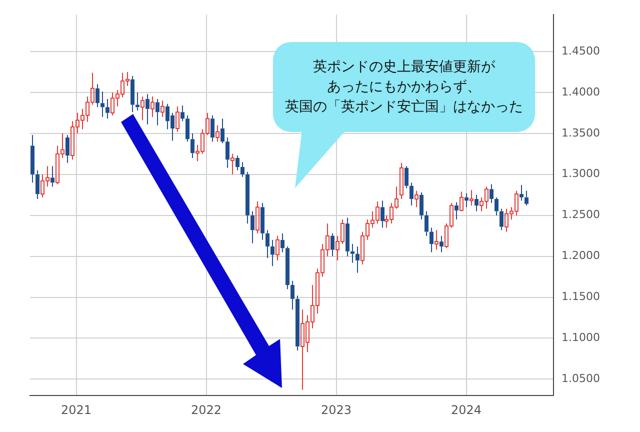 The width and height of the screenshot is (640, 432). What do you see at coordinates (404, 67) in the screenshot?
I see `annotation: 英ポンドの史上最安値更新が` at bounding box center [404, 67].